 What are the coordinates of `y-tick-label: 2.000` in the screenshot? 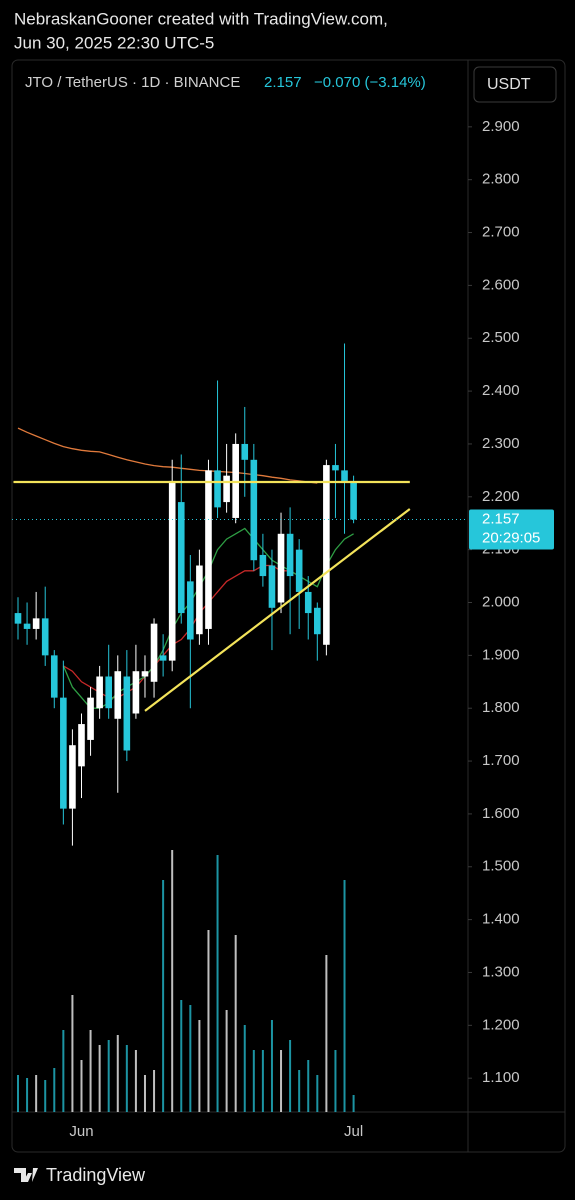 It's located at (501, 601).